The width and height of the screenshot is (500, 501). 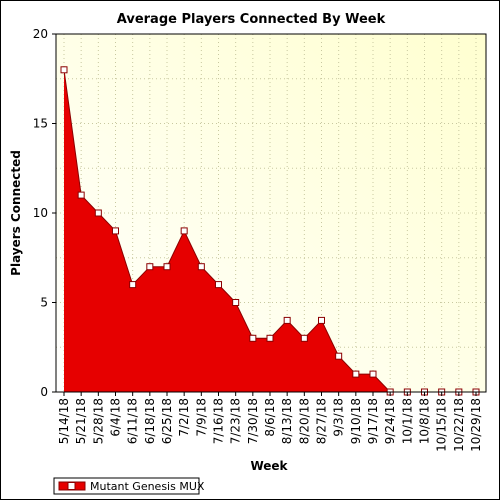 I want to click on x-tick-label: 10/15/18, so click(x=442, y=425).